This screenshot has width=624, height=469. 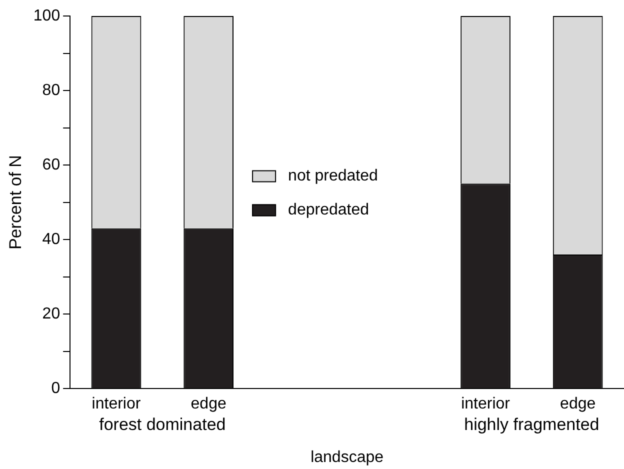 What do you see at coordinates (51, 165) in the screenshot?
I see `y-tick-label: 60` at bounding box center [51, 165].